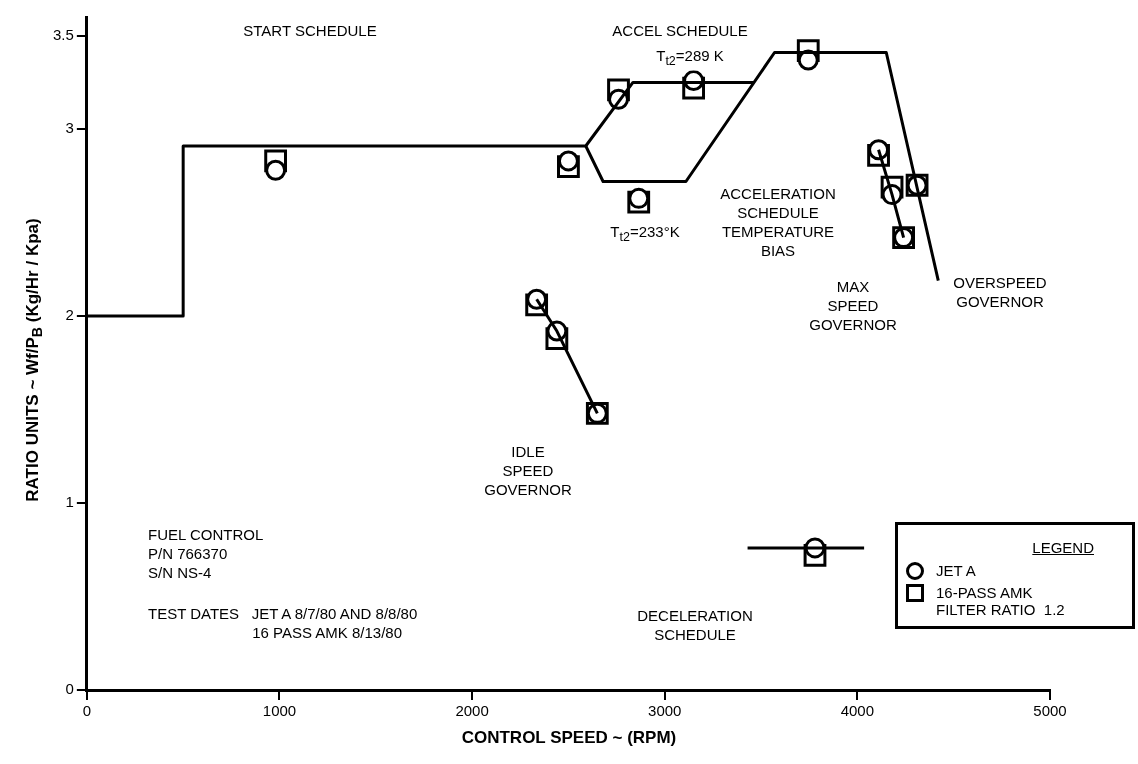  What do you see at coordinates (853, 305) in the screenshot?
I see `annotation: MAX SPEED GOVERNOR` at bounding box center [853, 305].